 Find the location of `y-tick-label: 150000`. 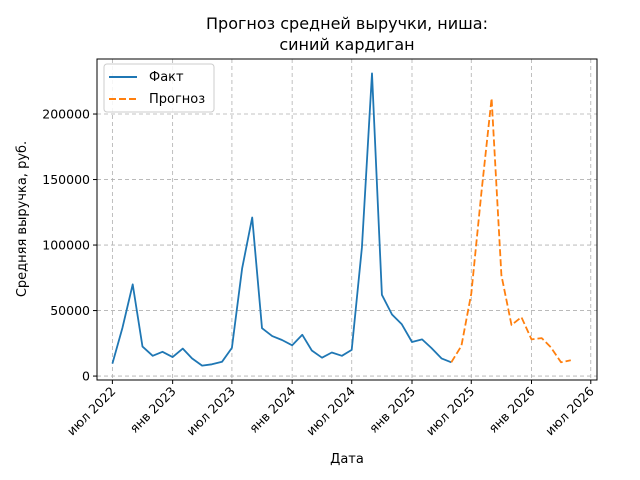

y-tick-label: 150000 is located at coordinates (66, 179).